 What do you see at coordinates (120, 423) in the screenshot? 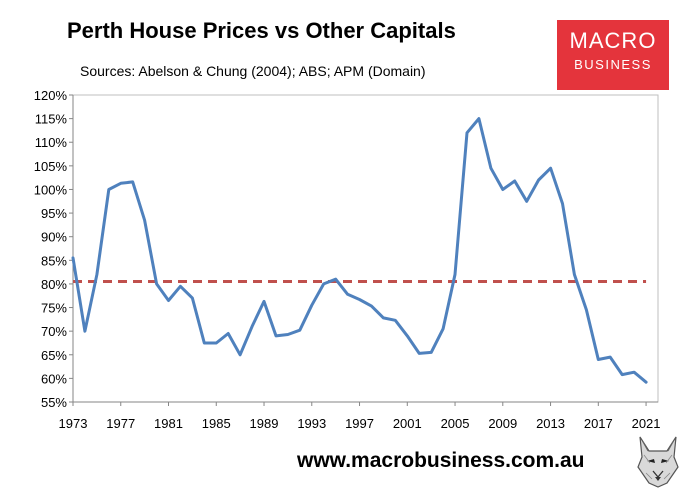
I see `x-tick-label: 1977` at bounding box center [120, 423].